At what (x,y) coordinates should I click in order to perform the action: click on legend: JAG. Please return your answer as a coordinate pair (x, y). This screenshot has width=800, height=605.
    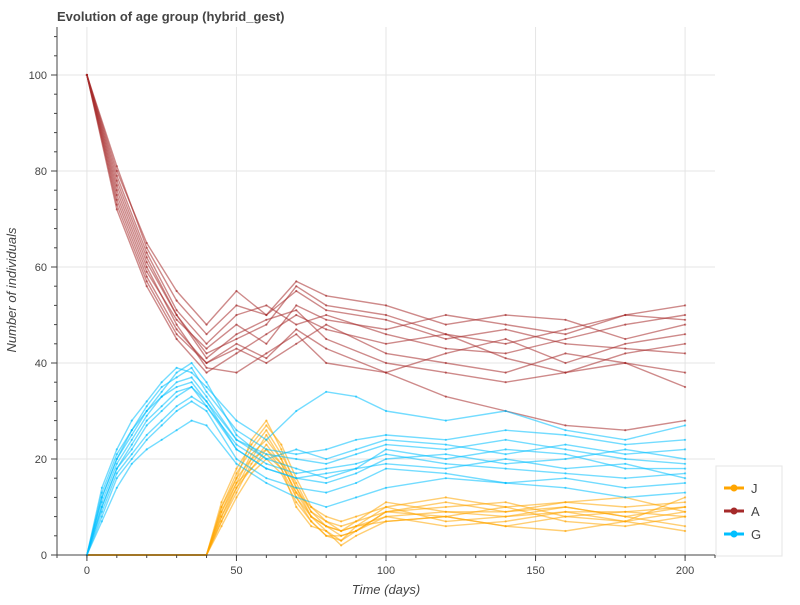
    Looking at the image, I should click on (749, 511).